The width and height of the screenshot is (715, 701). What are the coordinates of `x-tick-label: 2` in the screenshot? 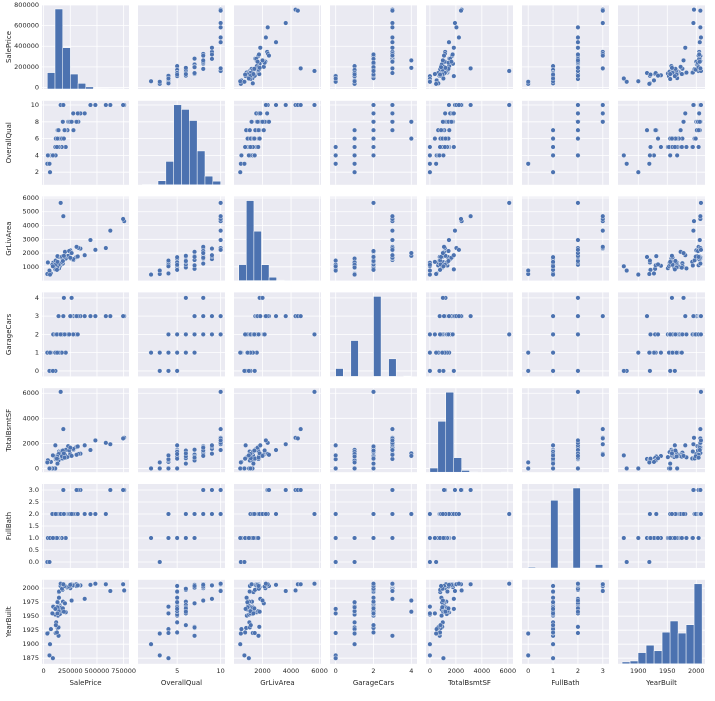 It's located at (578, 671).